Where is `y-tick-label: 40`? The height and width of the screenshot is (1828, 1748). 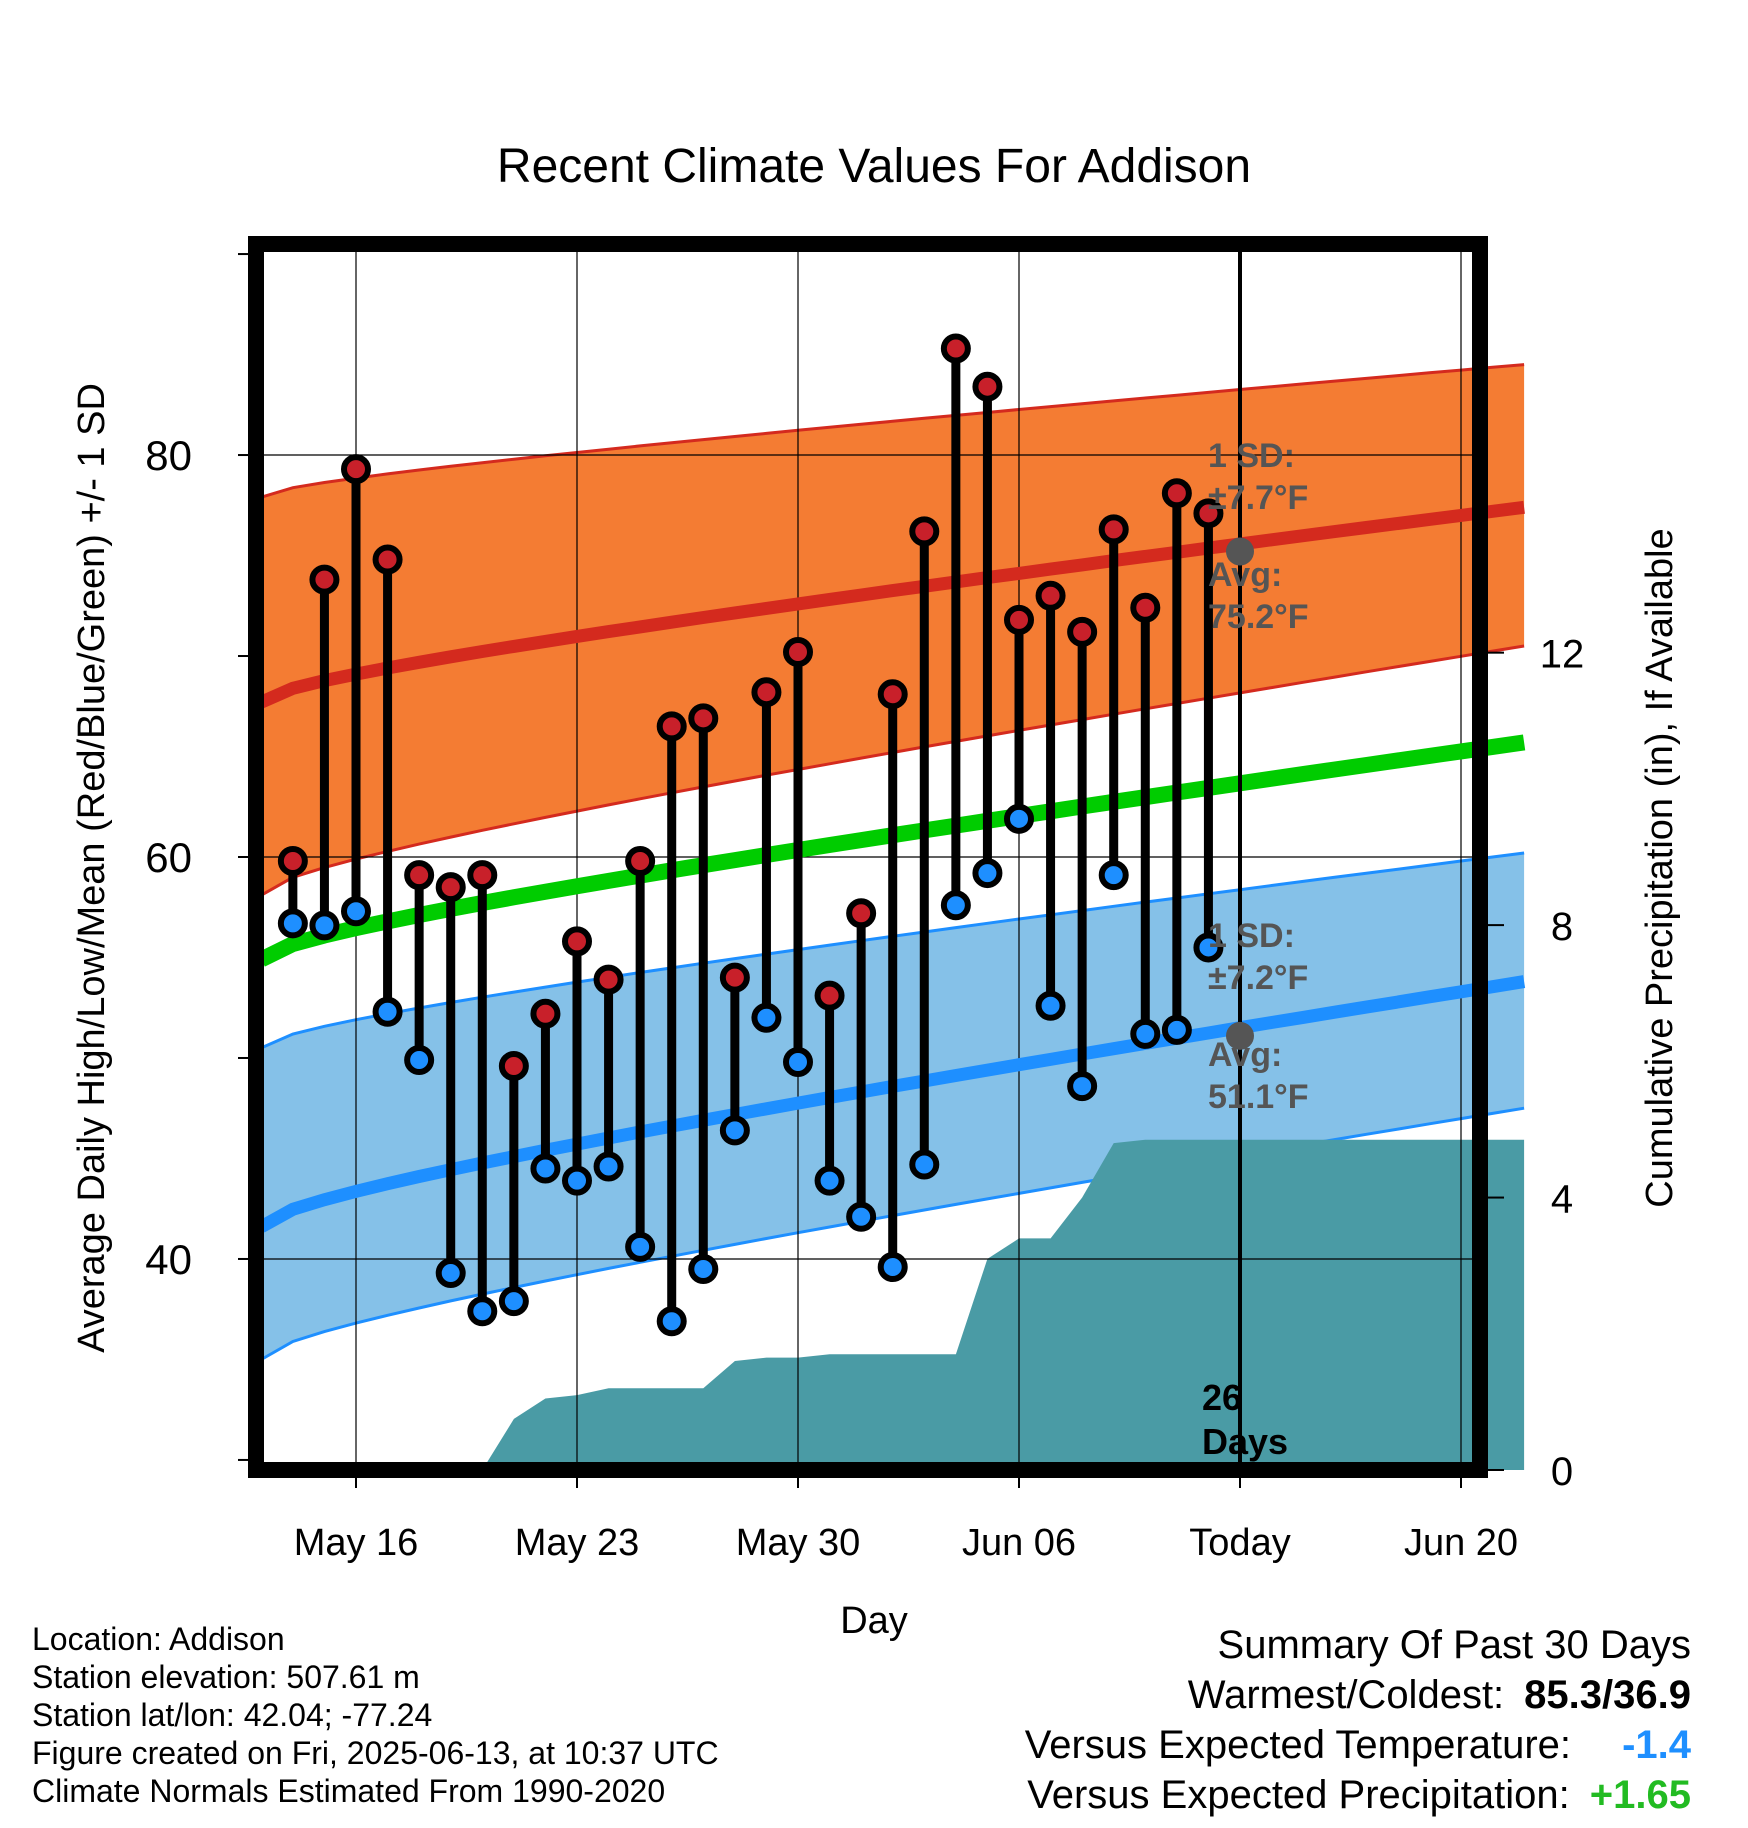 y-tick-label: 40 is located at coordinates (168, 1259).